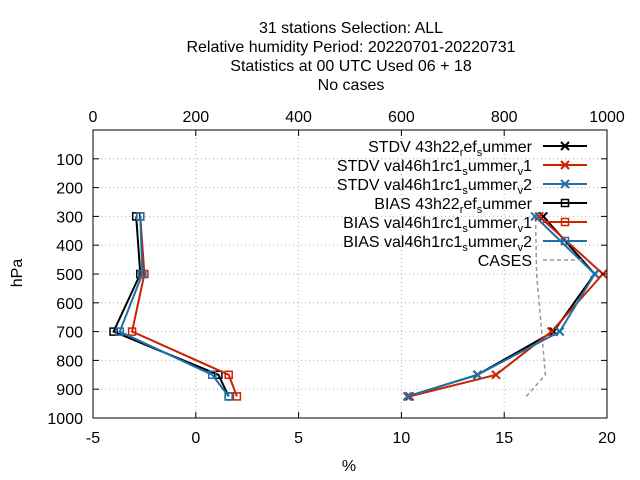 The width and height of the screenshot is (640, 480). I want to click on y-tick-label: 200, so click(69, 189).